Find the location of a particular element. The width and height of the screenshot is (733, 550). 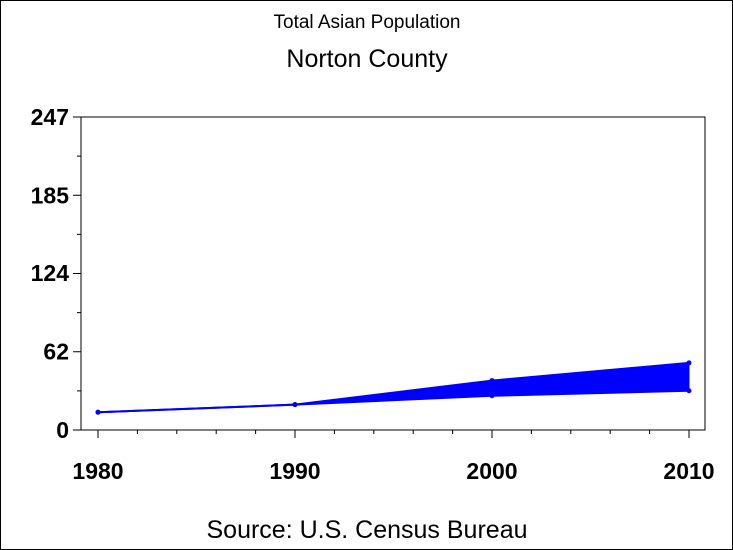

data-marks is located at coordinates (393, 387).